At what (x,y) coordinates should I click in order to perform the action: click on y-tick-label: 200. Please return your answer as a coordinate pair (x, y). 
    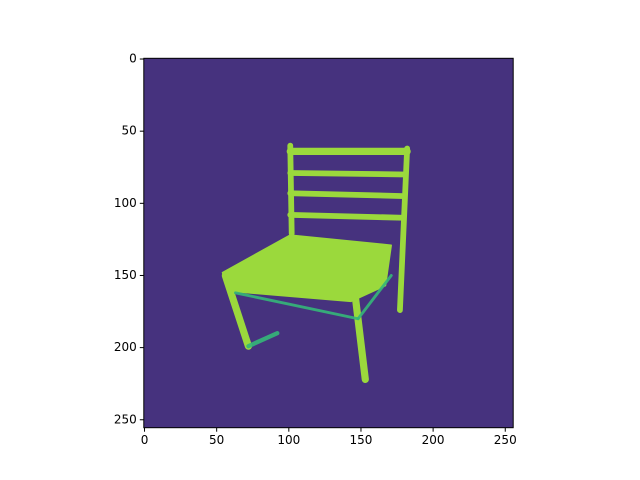
    Looking at the image, I should click on (125, 347).